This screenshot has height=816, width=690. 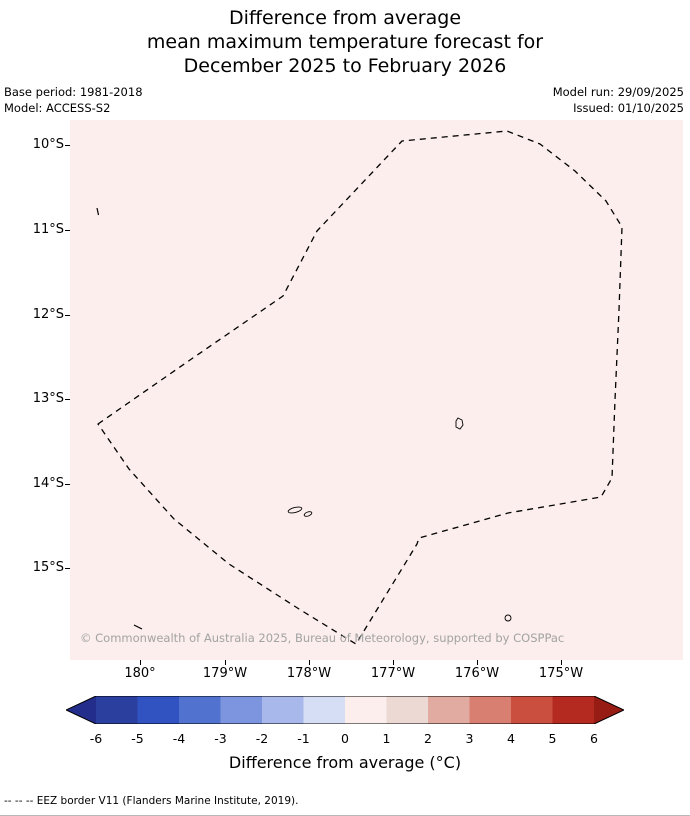 What do you see at coordinates (48, 314) in the screenshot?
I see `lat-tick-label: 12°S` at bounding box center [48, 314].